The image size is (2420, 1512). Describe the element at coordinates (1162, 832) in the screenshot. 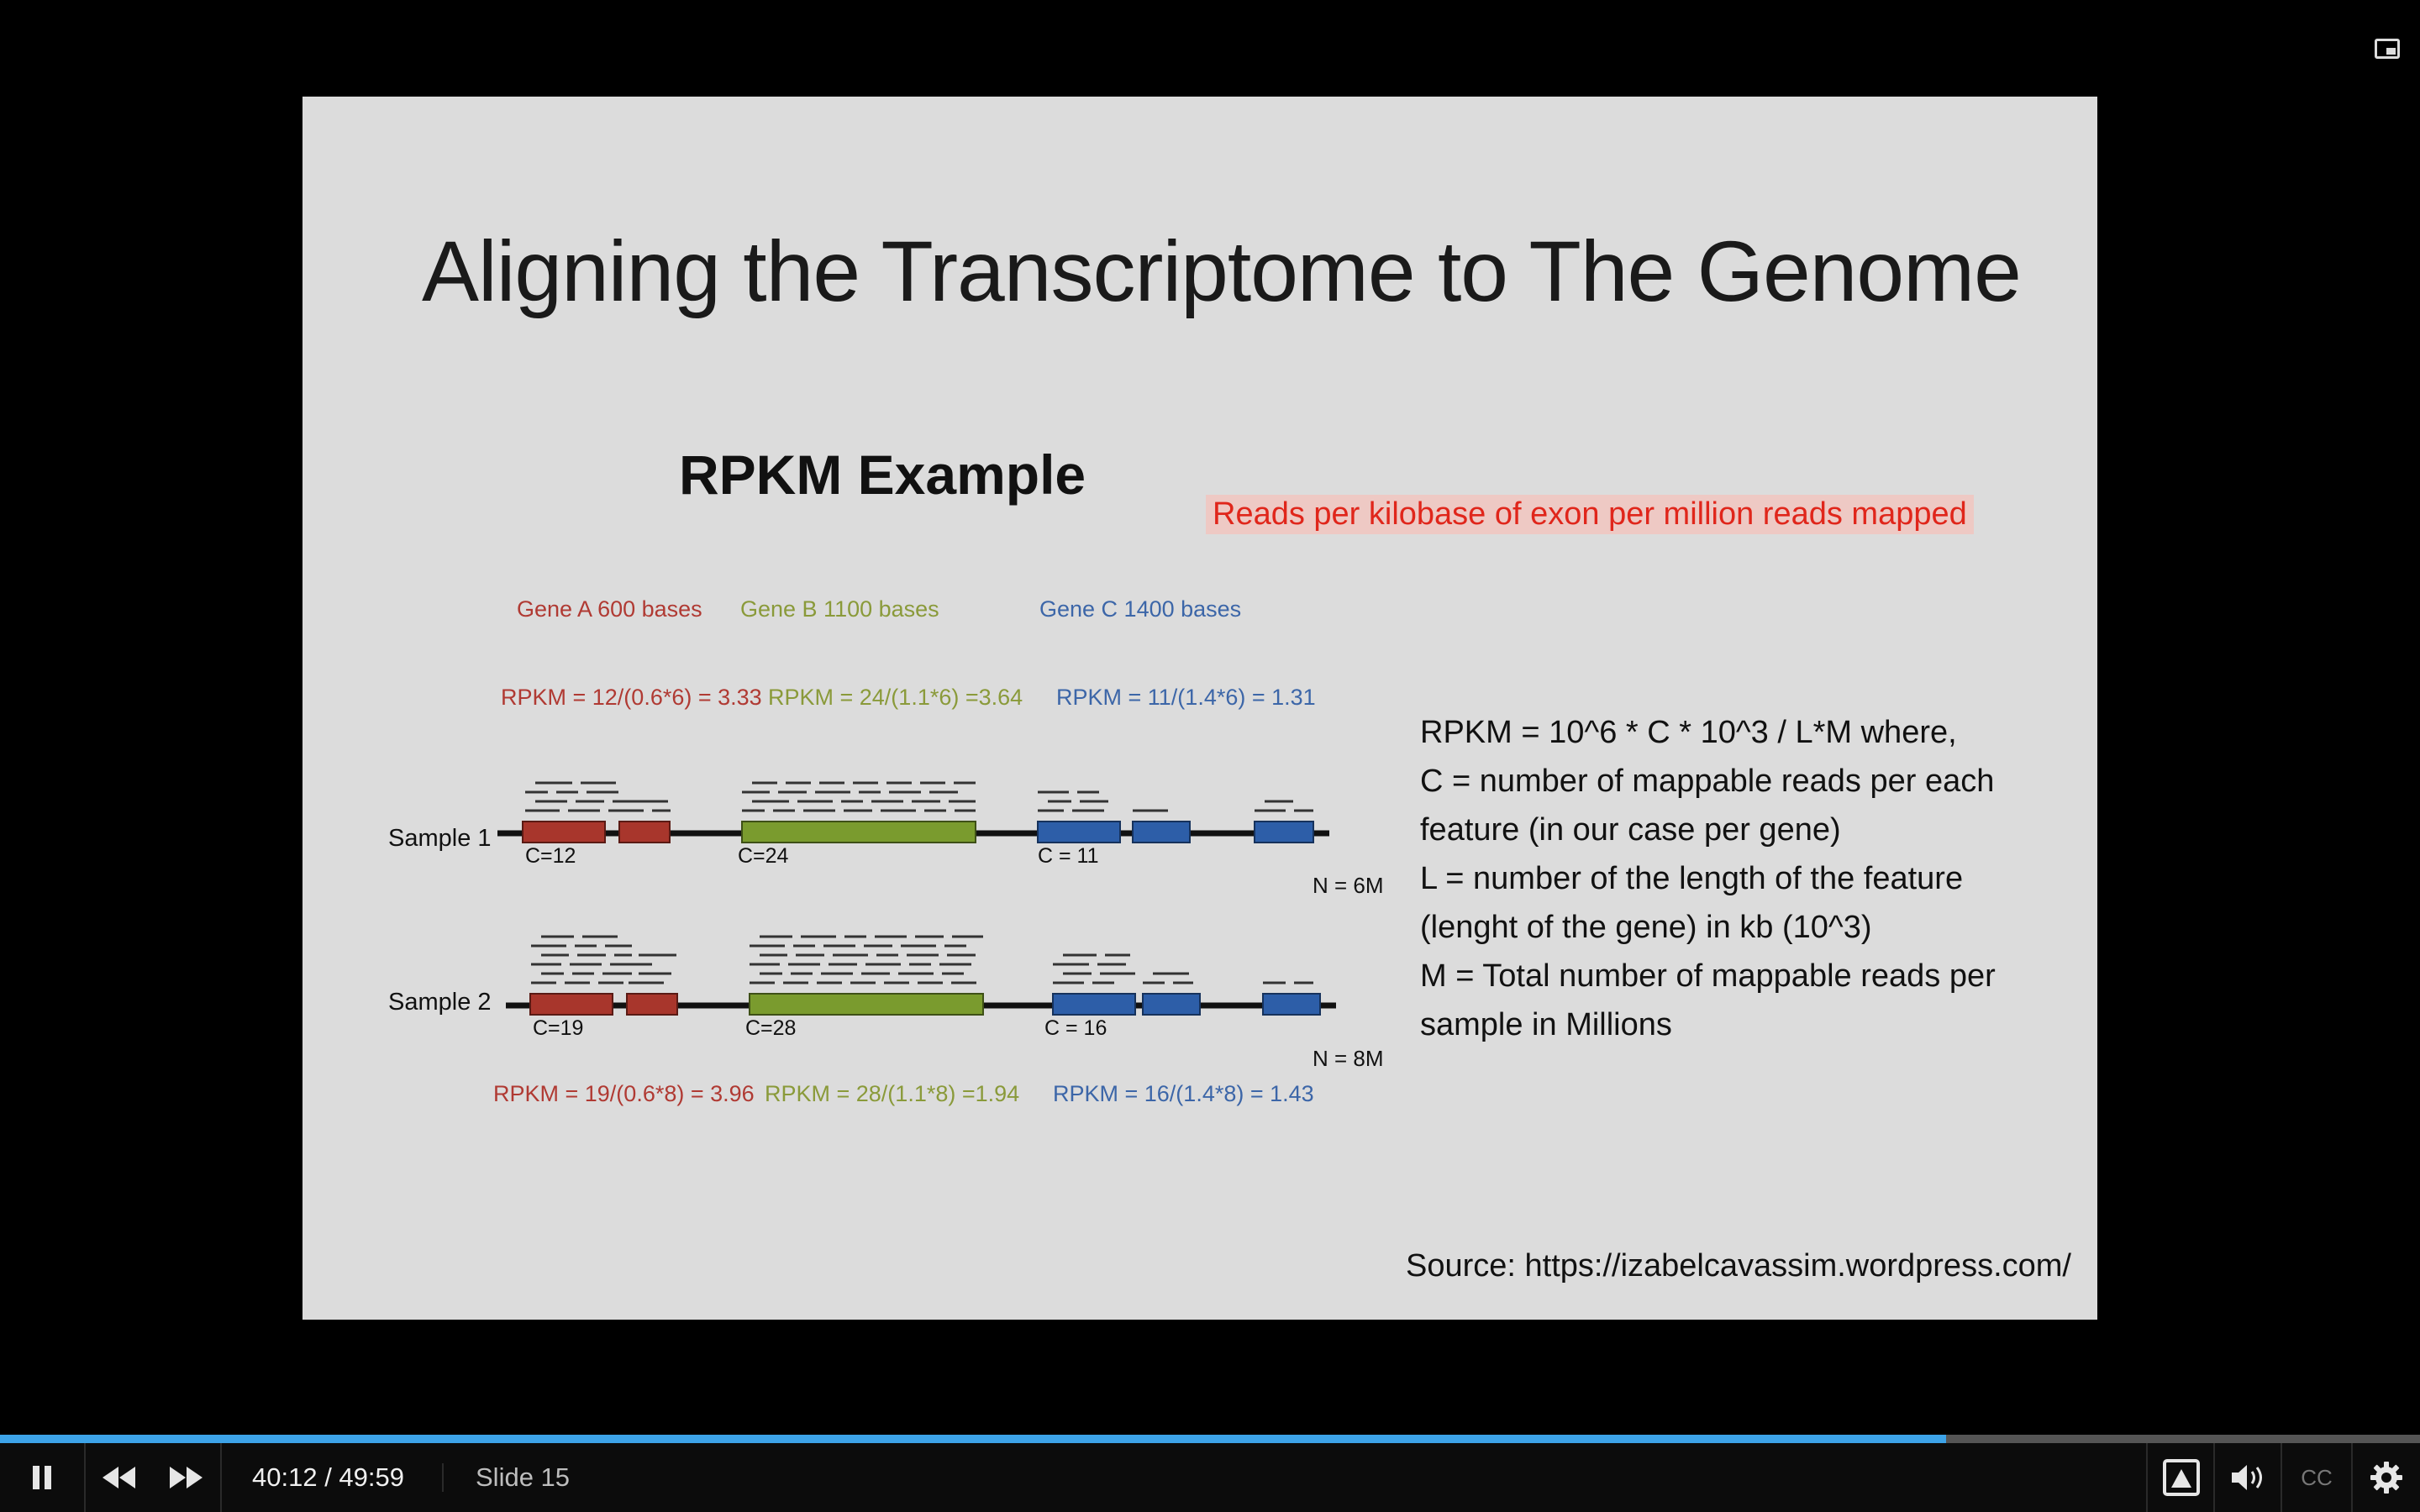

I see `sample1-gene-c-exon2` at that location.